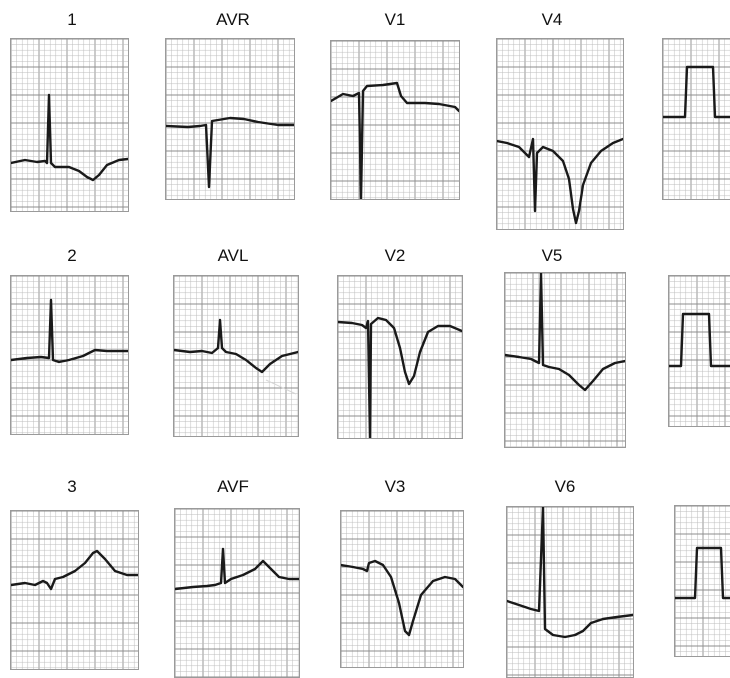  Describe the element at coordinates (395, 140) in the screenshot. I see `ecg-trace-lead-v1` at that location.